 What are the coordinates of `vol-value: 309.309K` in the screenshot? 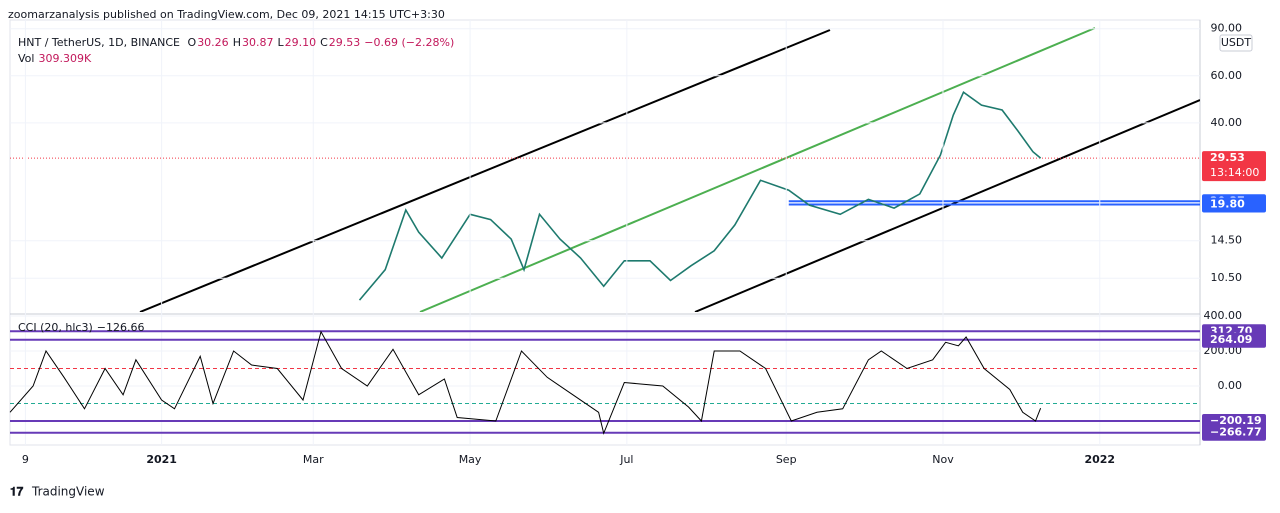 It's located at (65, 58).